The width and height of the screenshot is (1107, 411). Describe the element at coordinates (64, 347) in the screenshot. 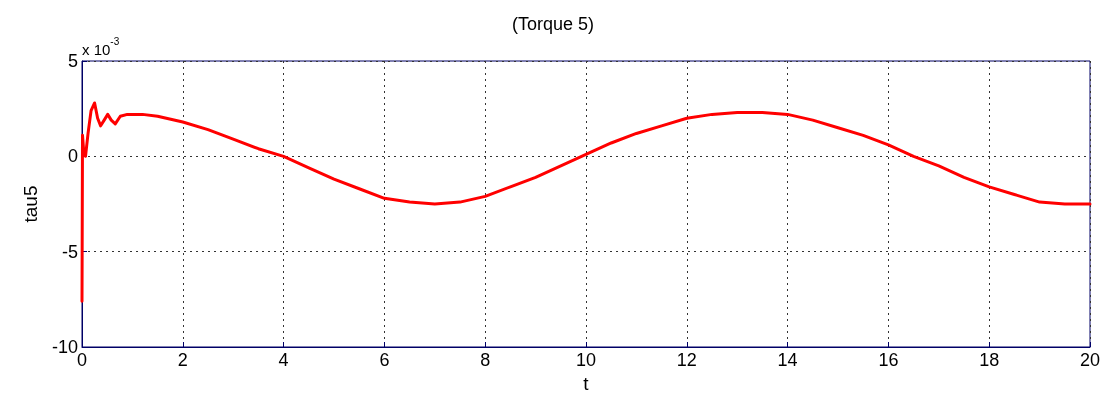

I see `y-tick-label: -10` at that location.